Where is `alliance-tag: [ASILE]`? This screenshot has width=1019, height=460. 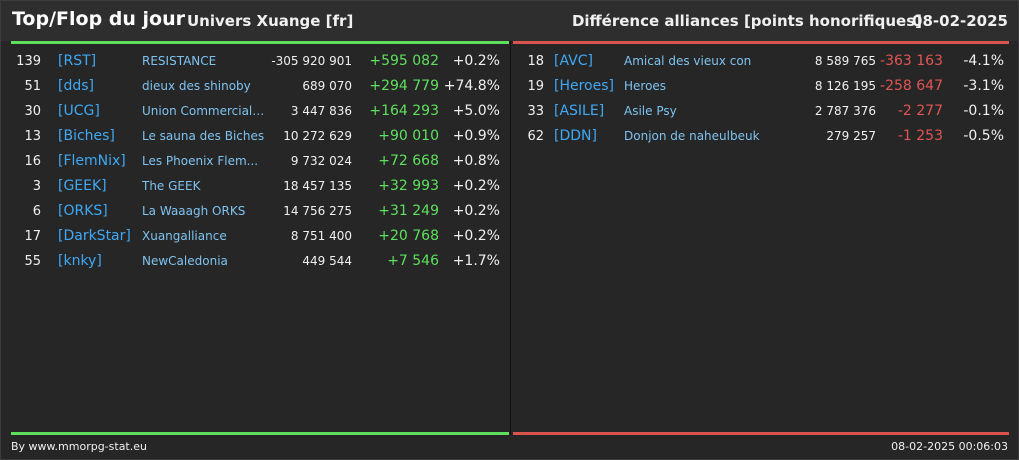 alliance-tag: [ASILE] is located at coordinates (579, 111).